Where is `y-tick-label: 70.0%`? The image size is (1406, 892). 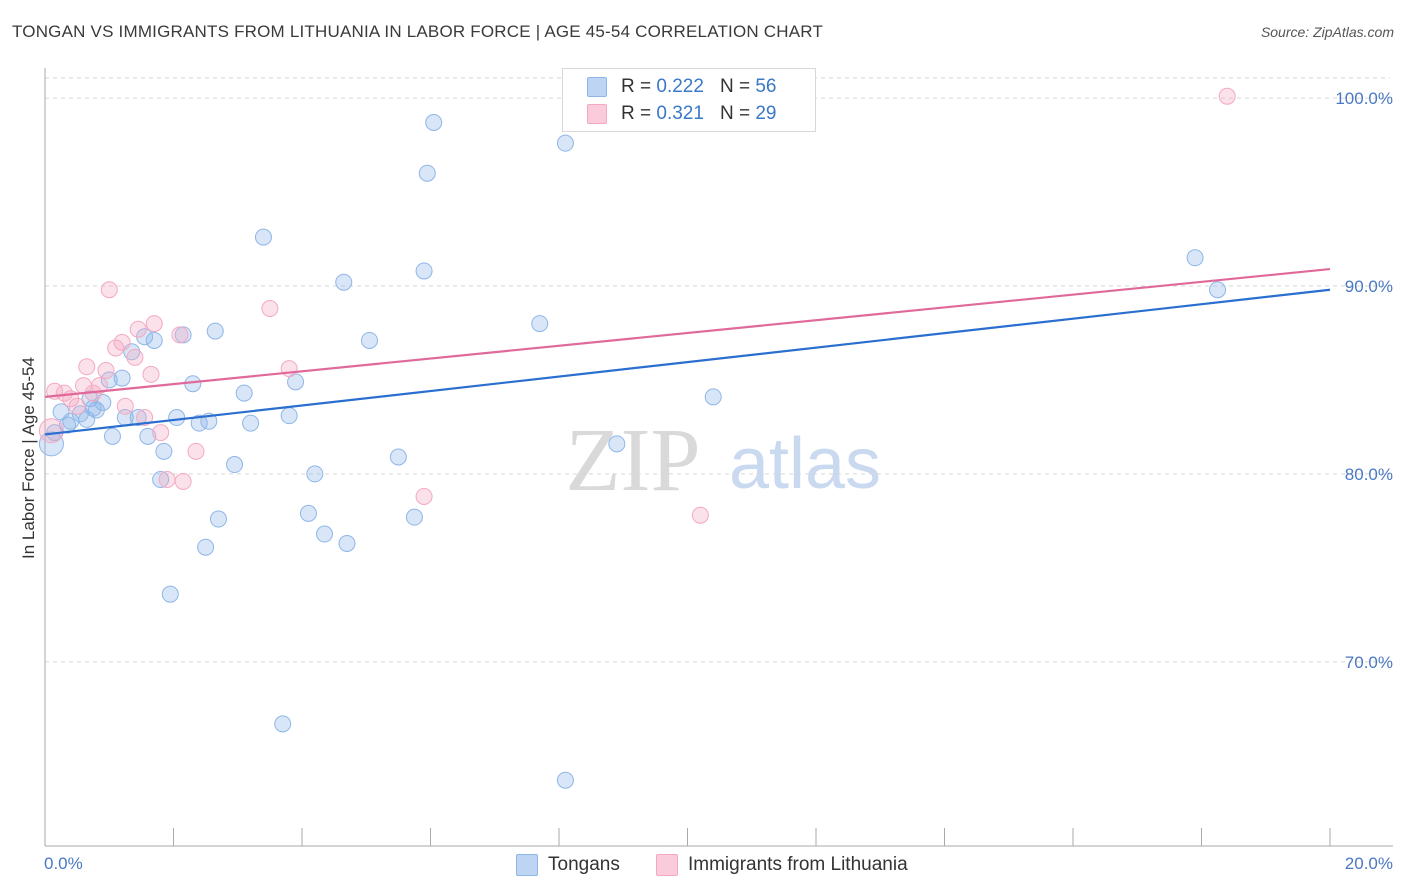 y-tick-label: 70.0% is located at coordinates (1369, 662).